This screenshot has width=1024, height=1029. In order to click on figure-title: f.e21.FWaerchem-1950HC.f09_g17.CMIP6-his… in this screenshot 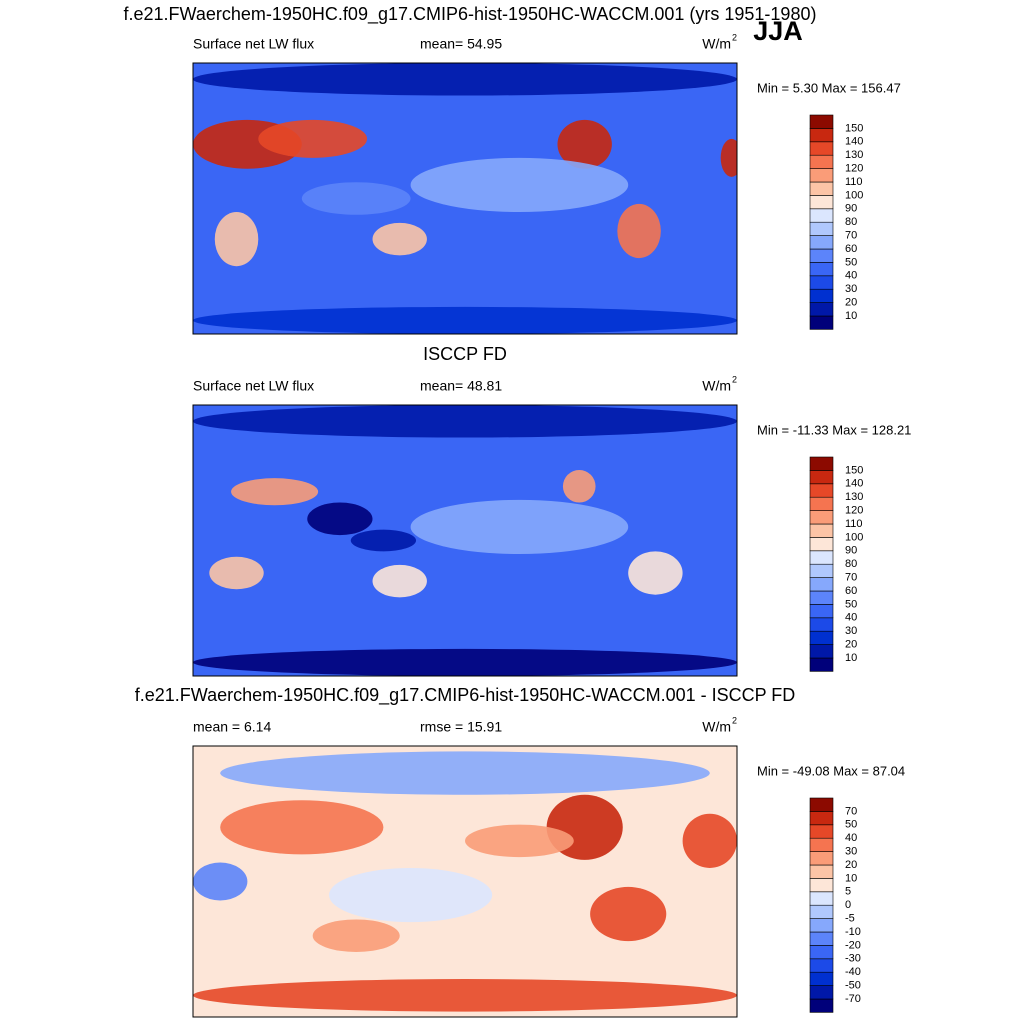, I will do `click(470, 14)`.